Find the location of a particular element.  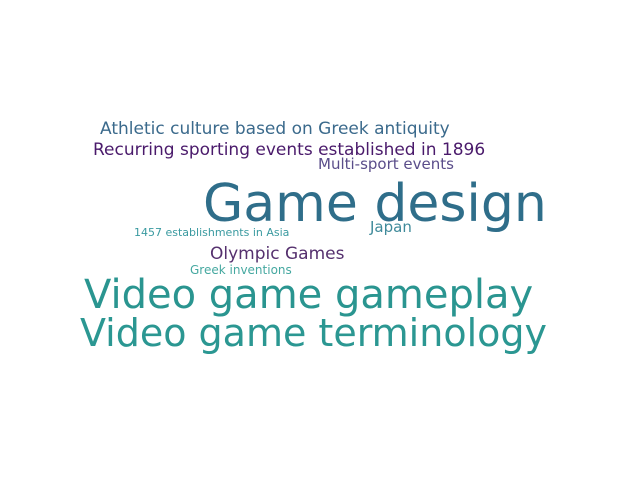

word-1457-establishments: 1457 establishments in Asia is located at coordinates (212, 232).